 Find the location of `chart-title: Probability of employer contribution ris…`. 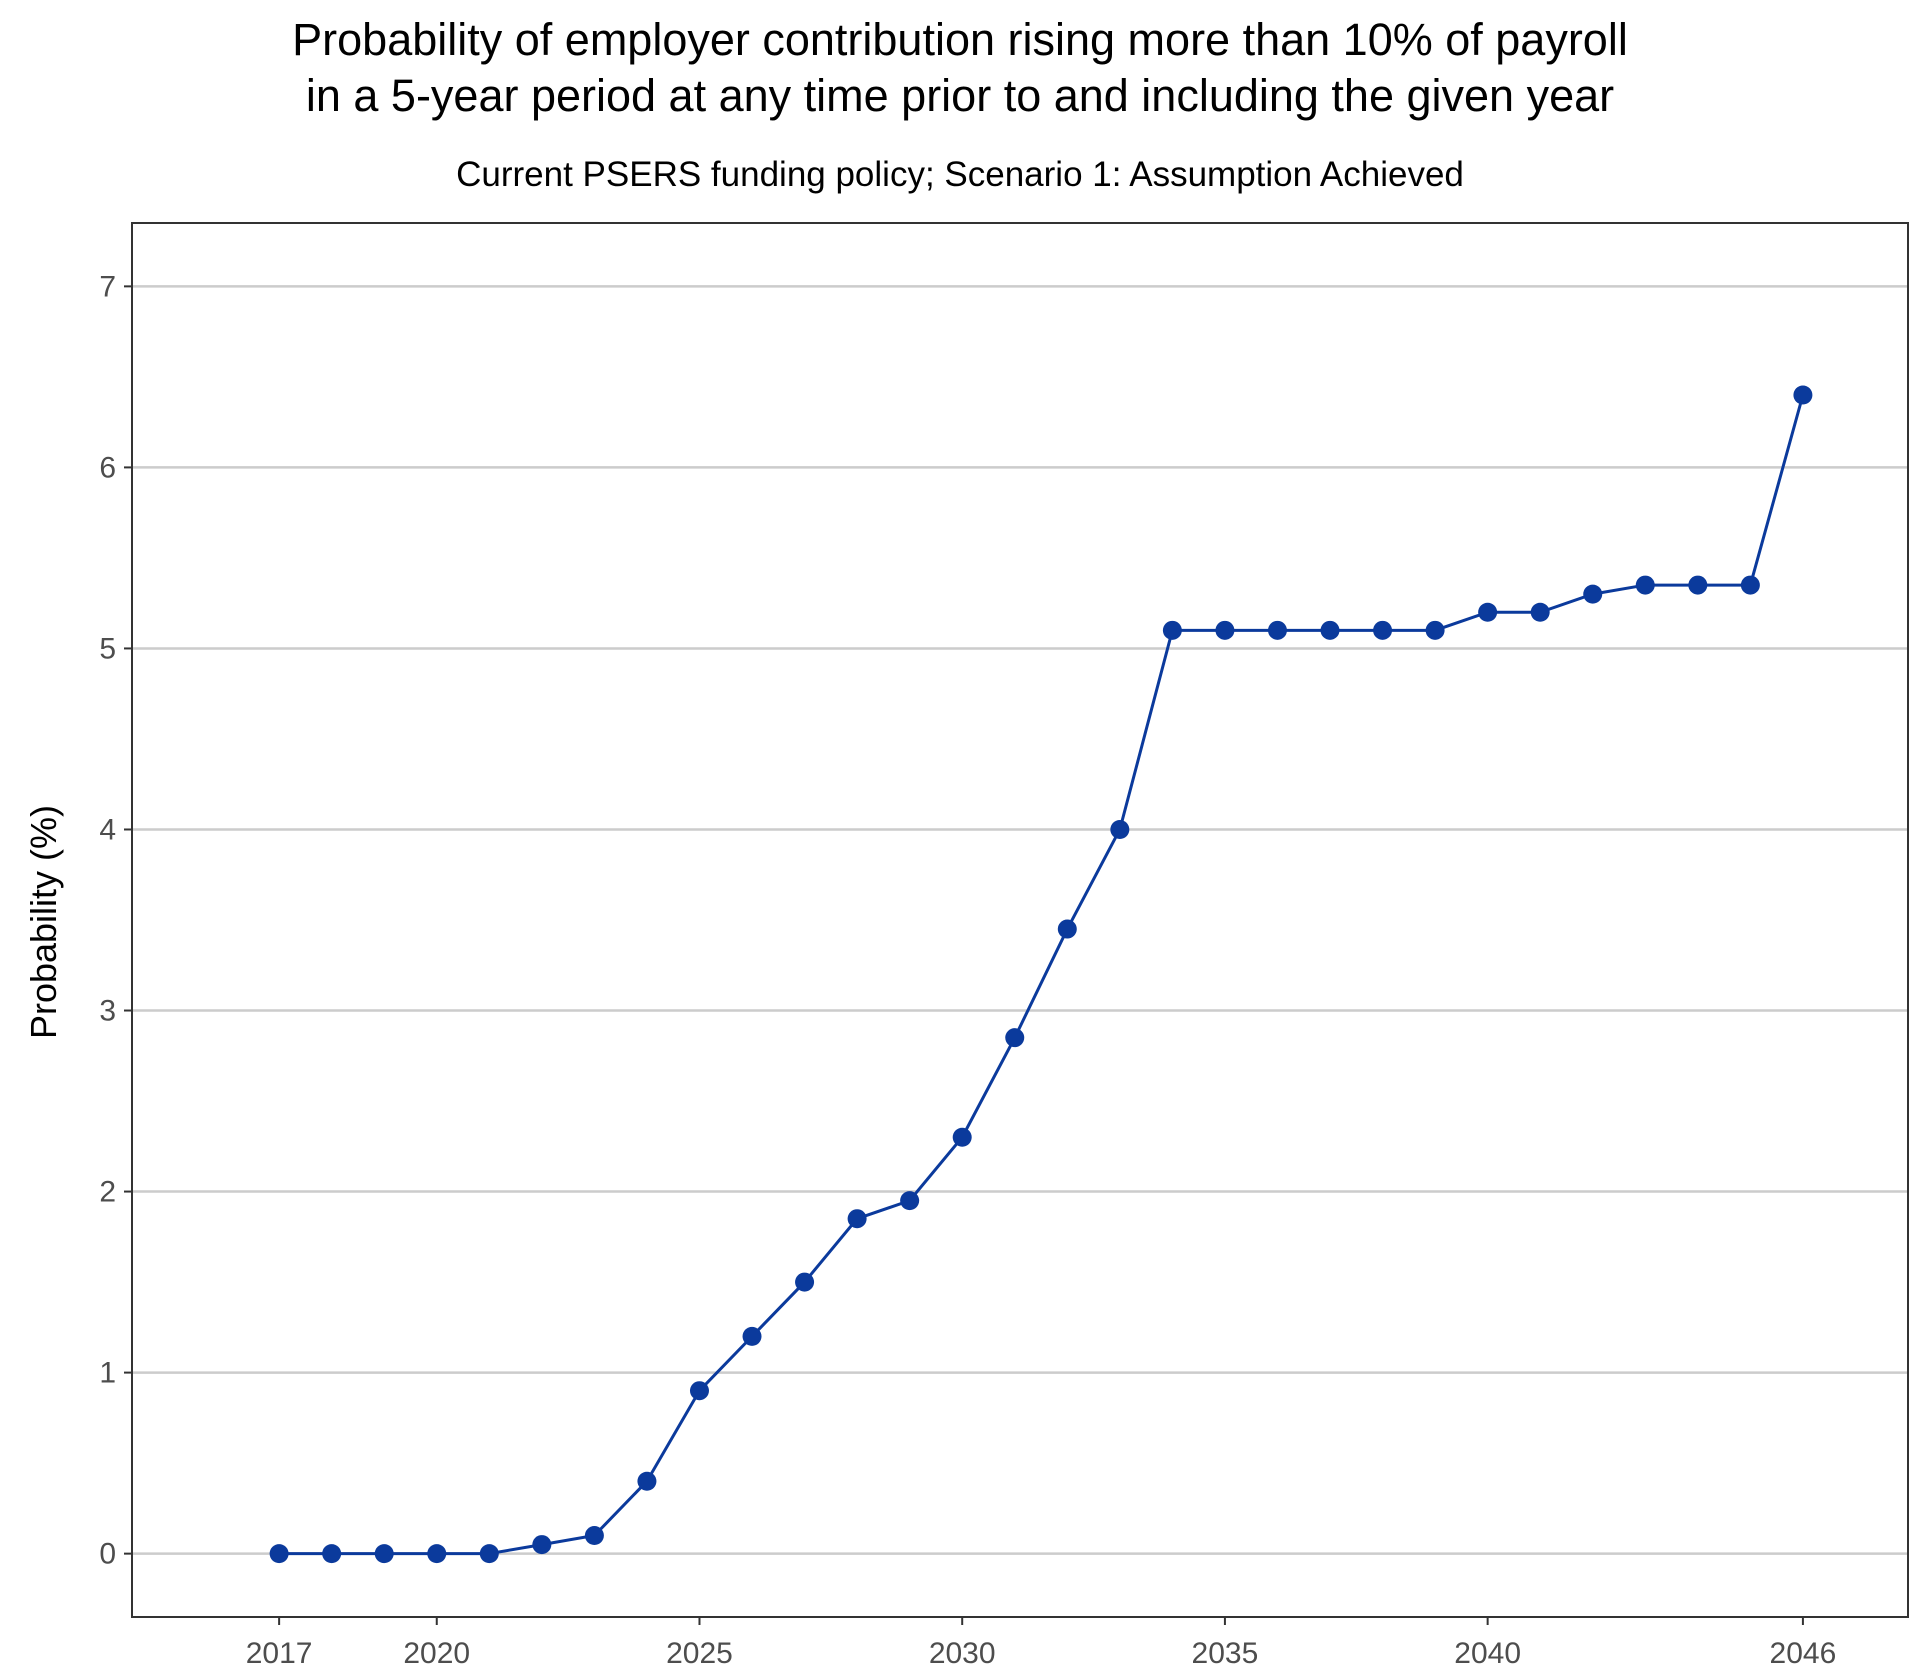

chart-title: Probability of employer contribution ris… is located at coordinates (960, 68).